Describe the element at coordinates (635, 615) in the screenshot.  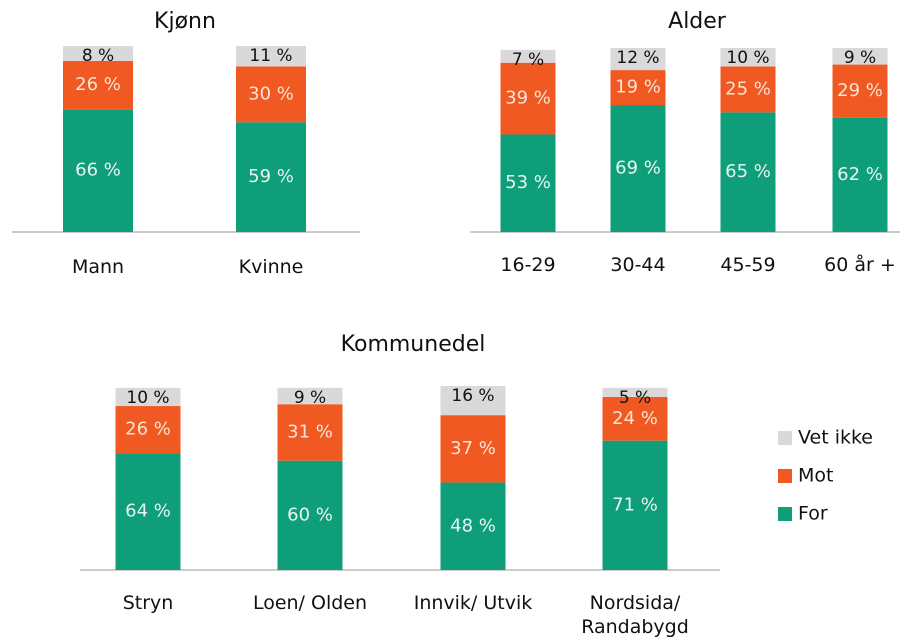
I see `category-label: Nordsida/ Randabygd` at that location.